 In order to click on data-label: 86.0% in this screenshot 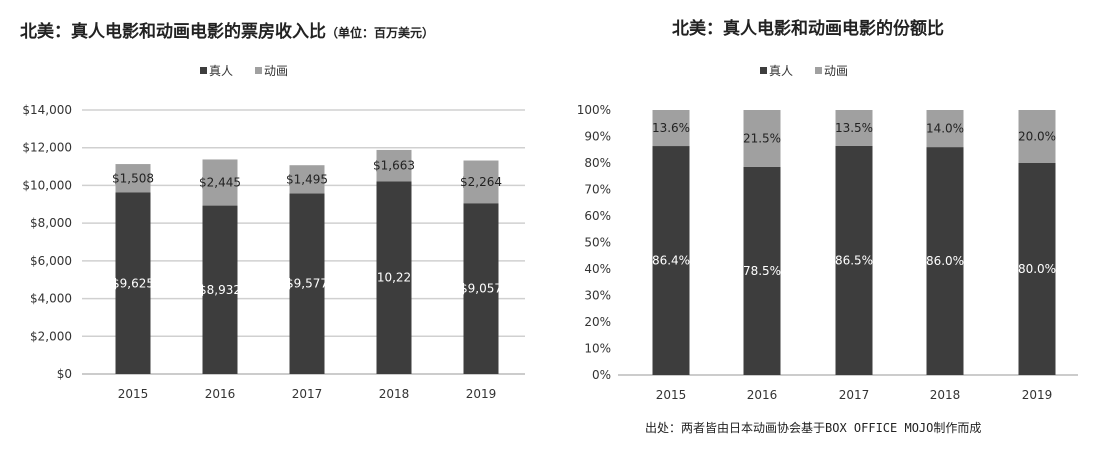, I will do `click(945, 261)`.